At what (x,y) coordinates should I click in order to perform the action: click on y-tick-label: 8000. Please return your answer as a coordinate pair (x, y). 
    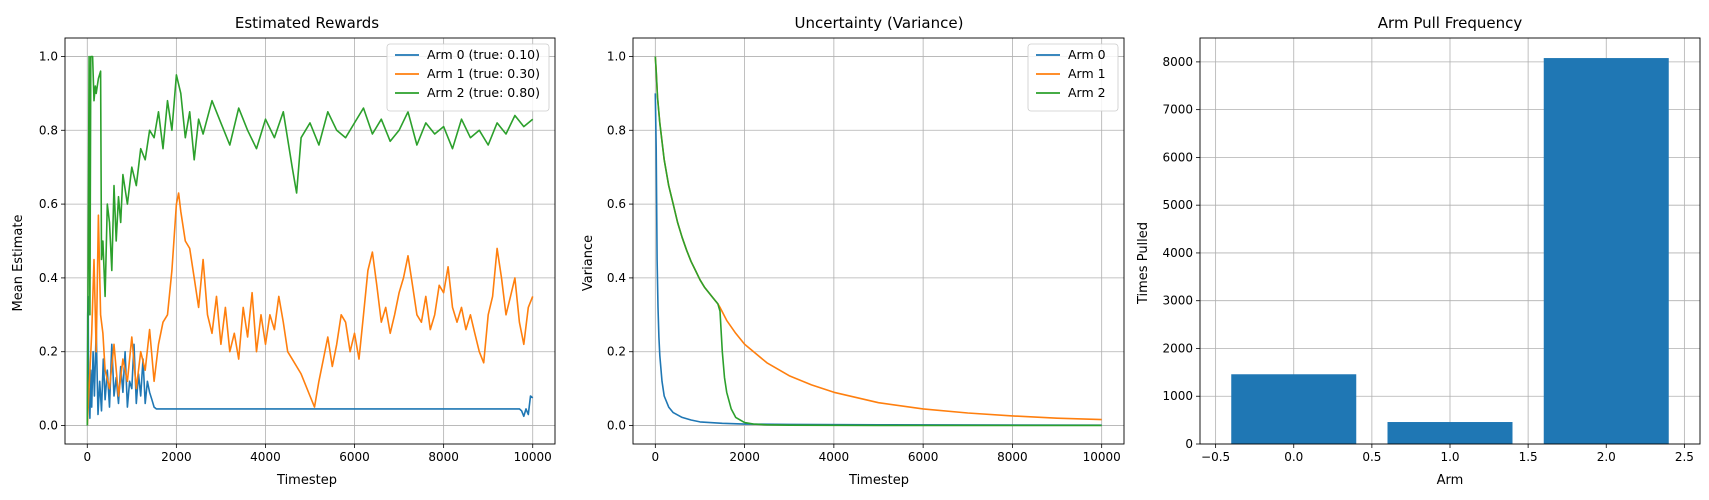
    Looking at the image, I should click on (1177, 62).